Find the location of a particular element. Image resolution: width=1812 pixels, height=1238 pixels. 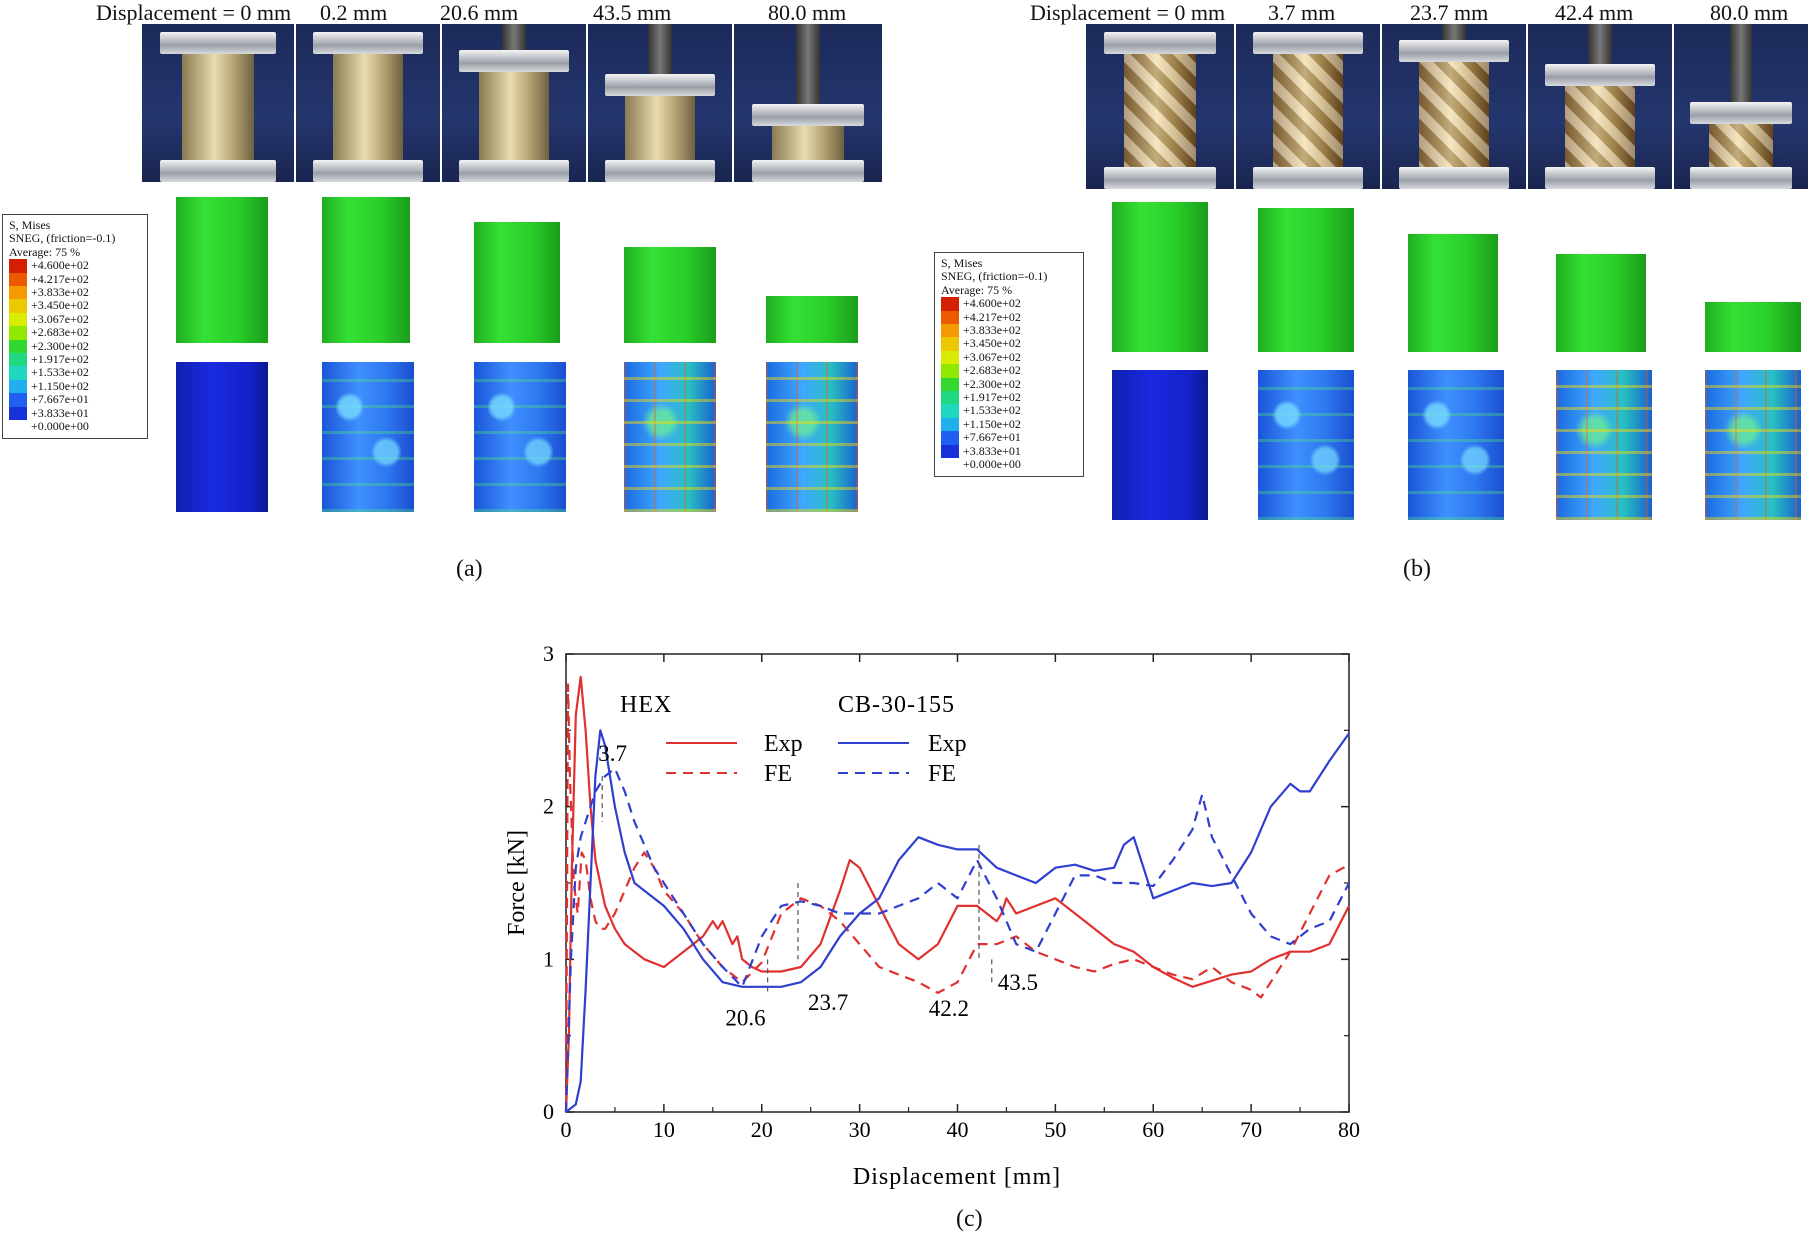

x-axis-label: Displacement [mm] is located at coordinates (957, 1177).